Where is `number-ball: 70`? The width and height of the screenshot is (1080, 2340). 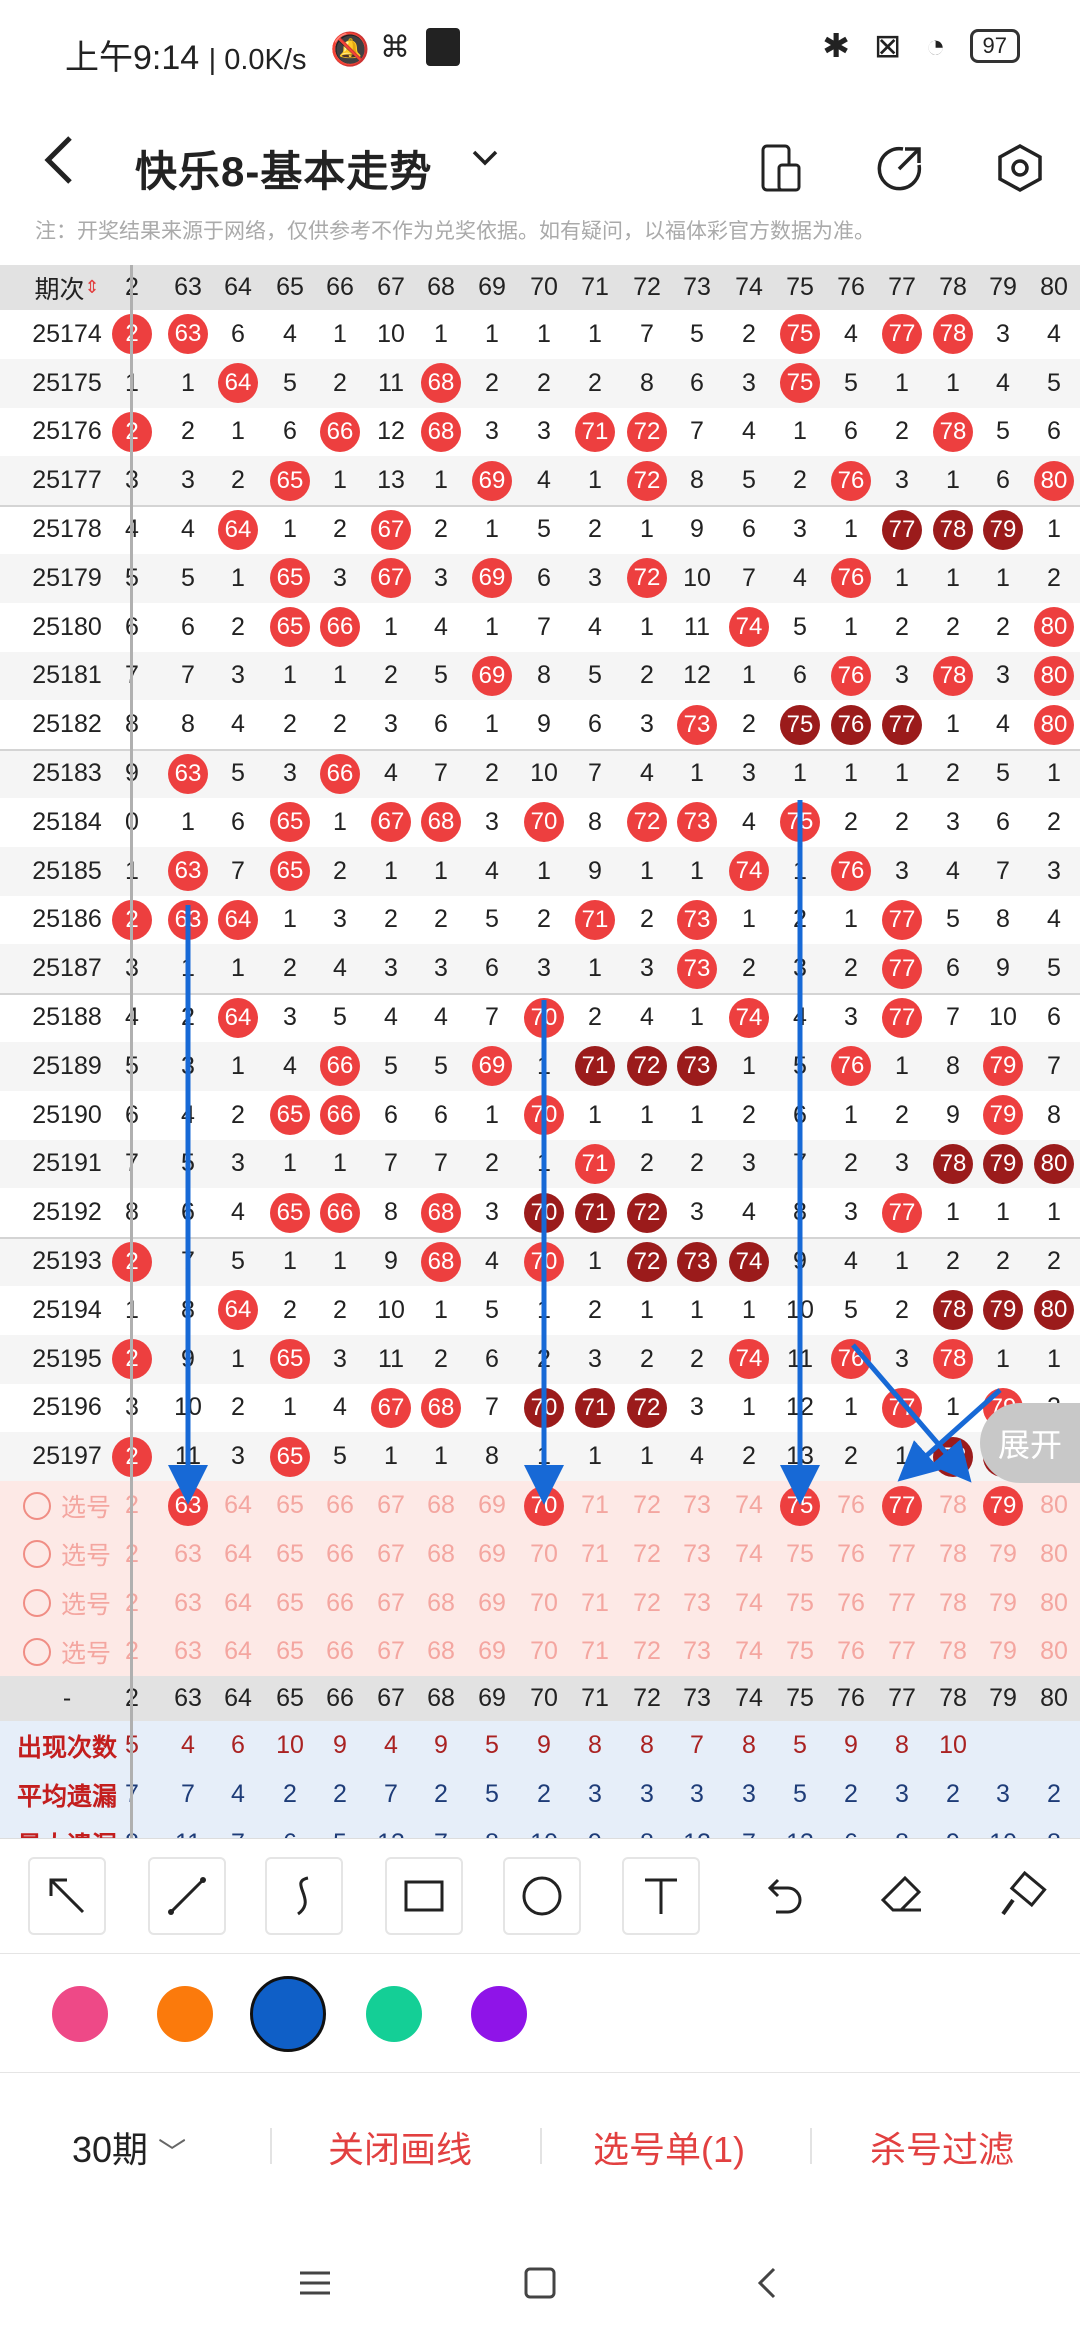
number-ball: 70 is located at coordinates (544, 1505).